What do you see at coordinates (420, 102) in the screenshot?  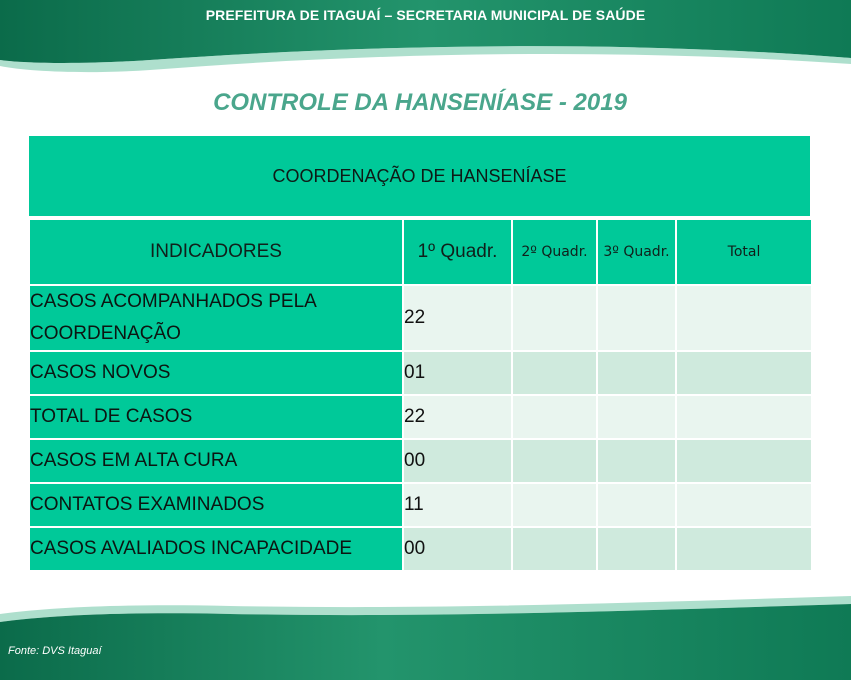 I see `slide-title: CONTROLE DA HANSENÍASE - 2019` at bounding box center [420, 102].